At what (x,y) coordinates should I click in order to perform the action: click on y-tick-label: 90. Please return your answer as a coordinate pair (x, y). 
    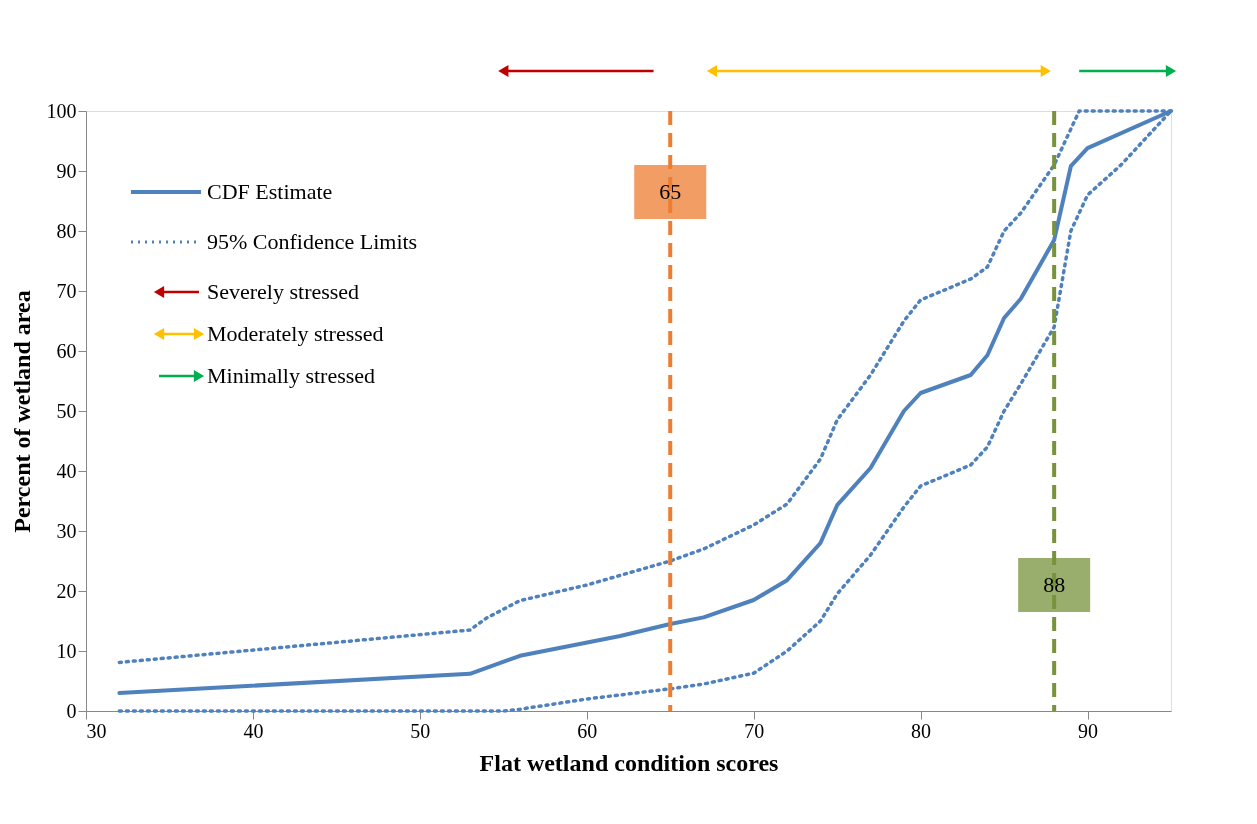
    Looking at the image, I should click on (66, 170).